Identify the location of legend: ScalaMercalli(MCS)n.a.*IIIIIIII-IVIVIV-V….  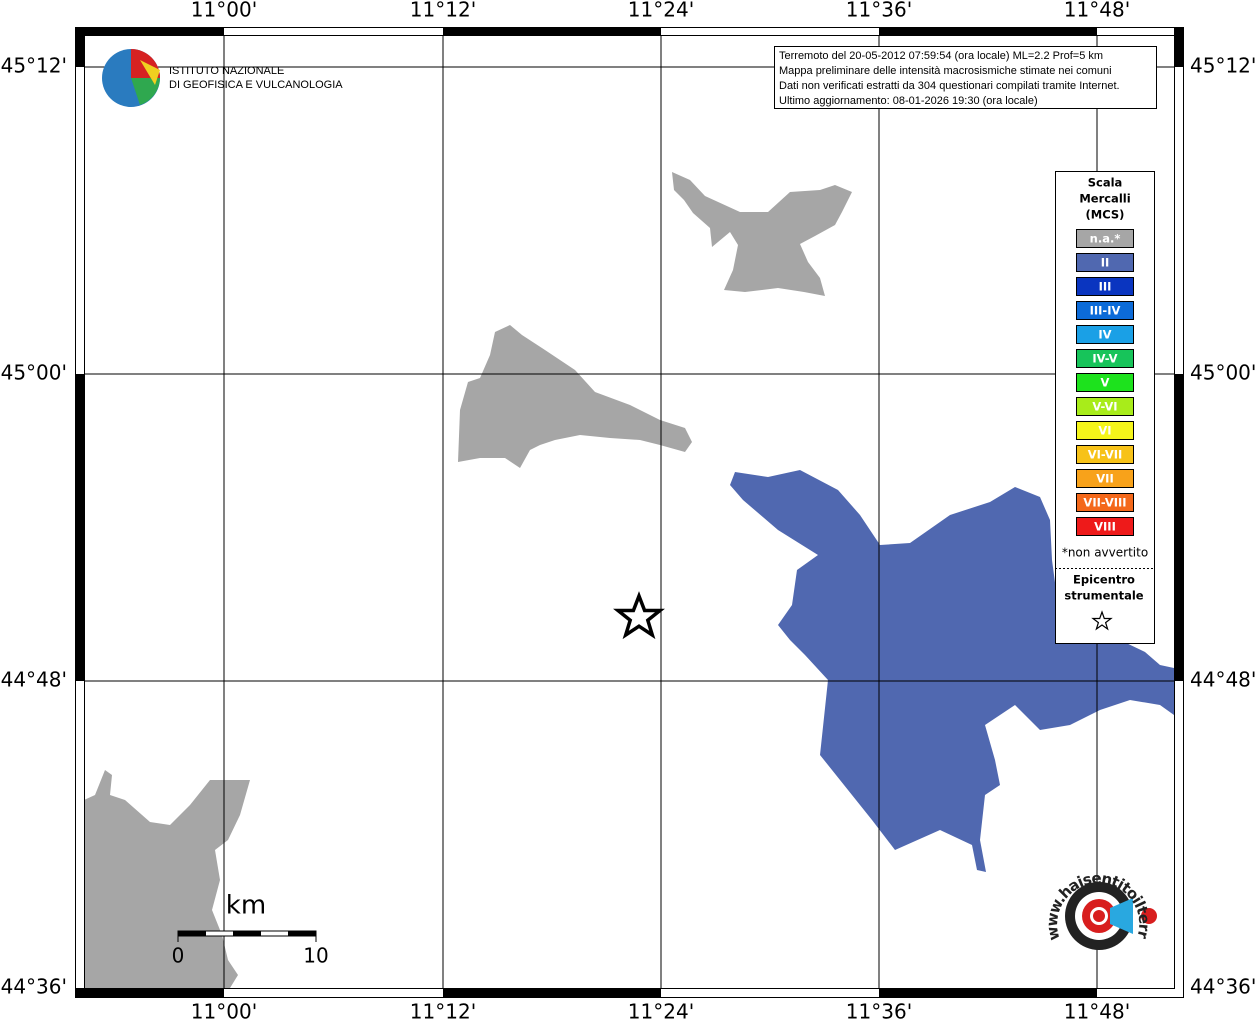
(1105, 356).